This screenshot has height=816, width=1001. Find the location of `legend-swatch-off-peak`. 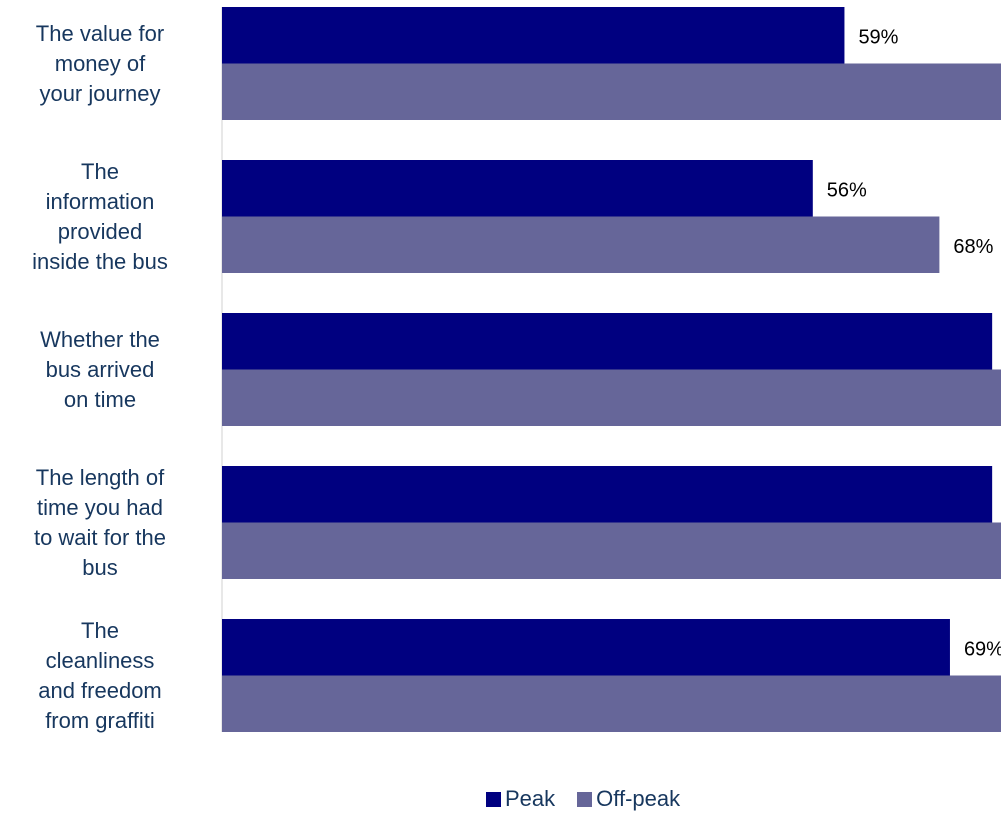

legend-swatch-off-peak is located at coordinates (585, 799).